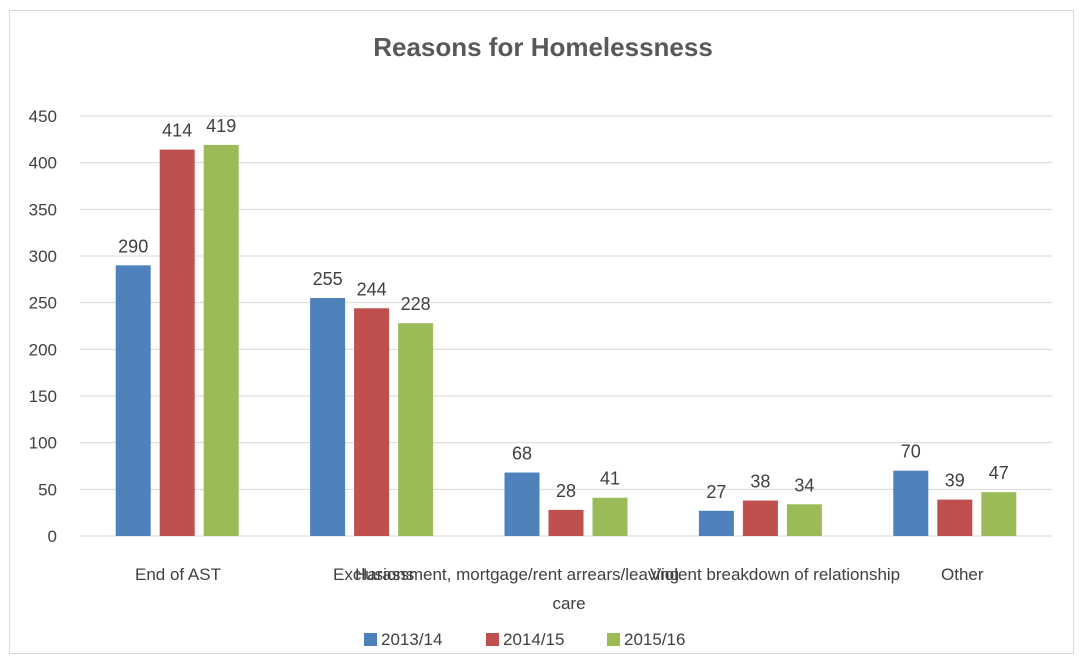 The image size is (1086, 666). I want to click on data-label: 34, so click(804, 485).